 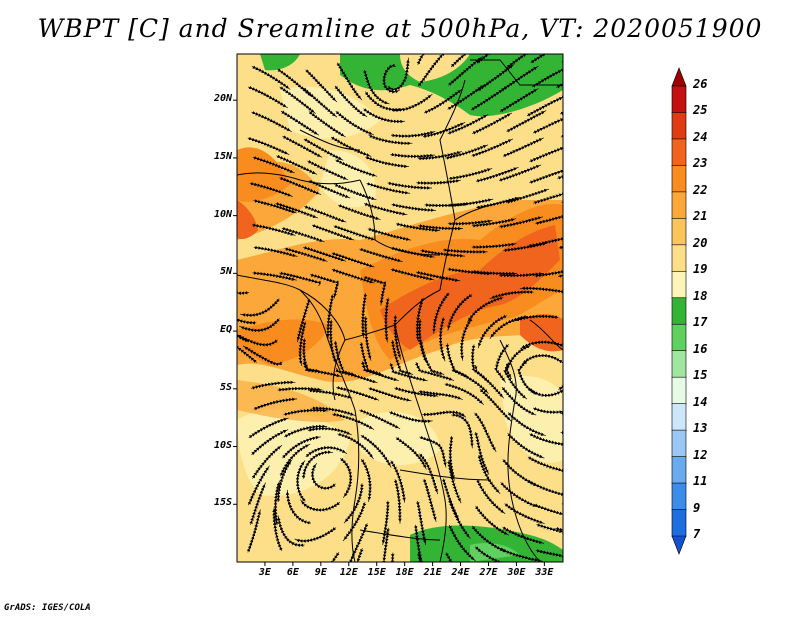 I want to click on colorbar-level-label: 16, so click(x=700, y=348).